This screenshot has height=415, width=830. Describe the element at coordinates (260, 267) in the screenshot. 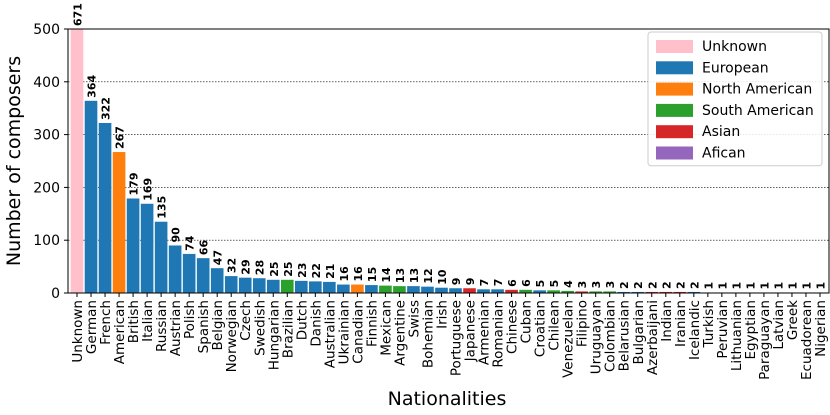

I see `value-label: 28` at that location.